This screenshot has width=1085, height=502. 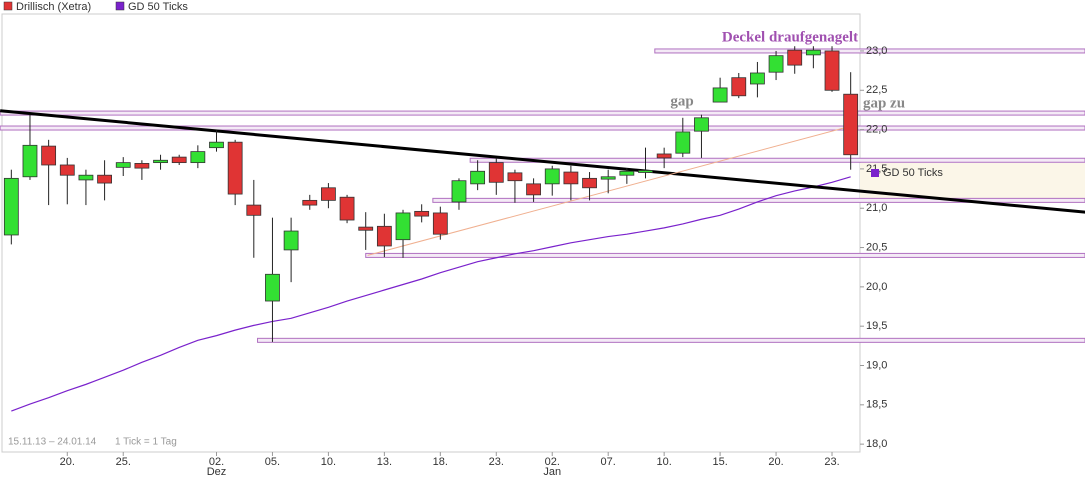 What do you see at coordinates (876, 208) in the screenshot?
I see `y-tick-label: 21,0` at bounding box center [876, 208].